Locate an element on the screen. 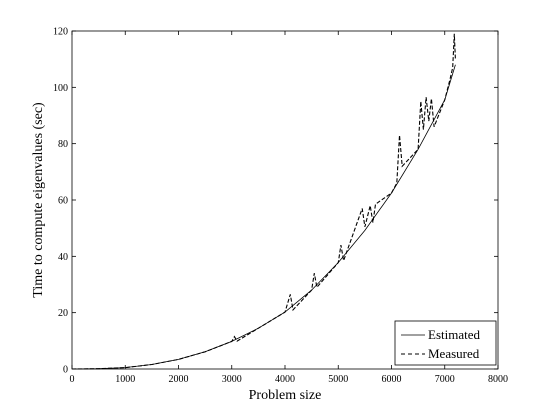  x-tick-label: 2000 is located at coordinates (179, 379).